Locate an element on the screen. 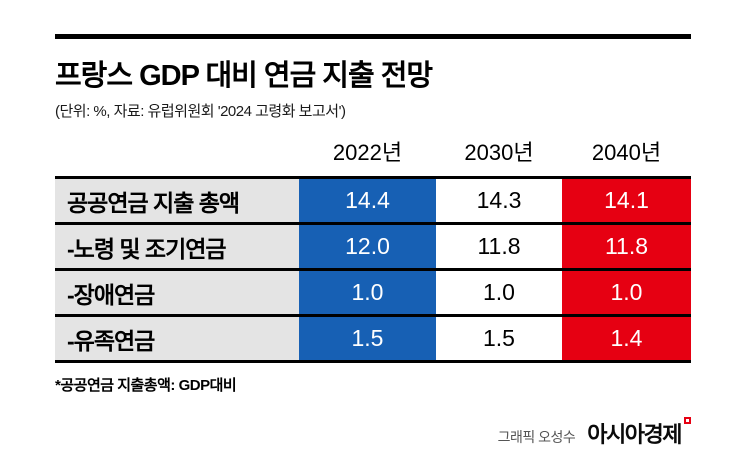 Image resolution: width=745 pixels, height=449 pixels. table-row: -노령 및 조기연금 12.0 11.8 11.8 is located at coordinates (373, 247).